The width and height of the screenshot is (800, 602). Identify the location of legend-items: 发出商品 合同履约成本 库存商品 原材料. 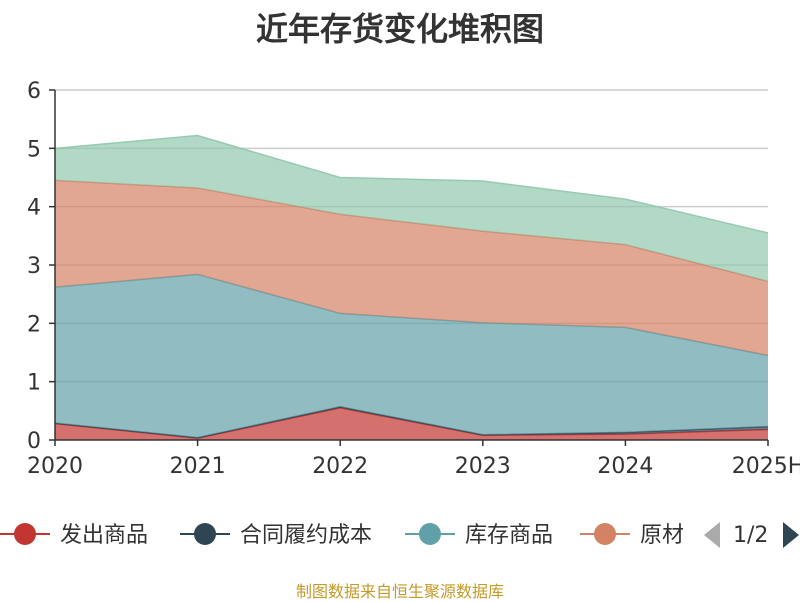
(353, 535).